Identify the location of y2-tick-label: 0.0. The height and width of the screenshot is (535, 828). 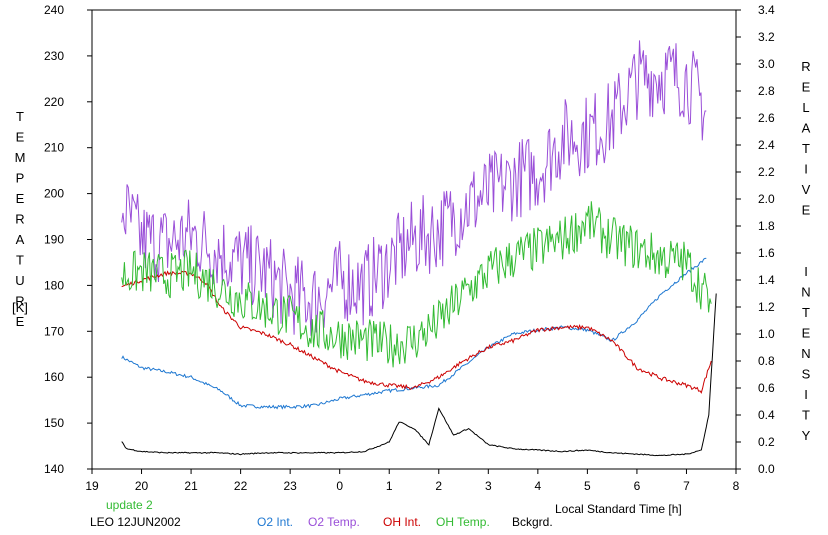
(766, 469).